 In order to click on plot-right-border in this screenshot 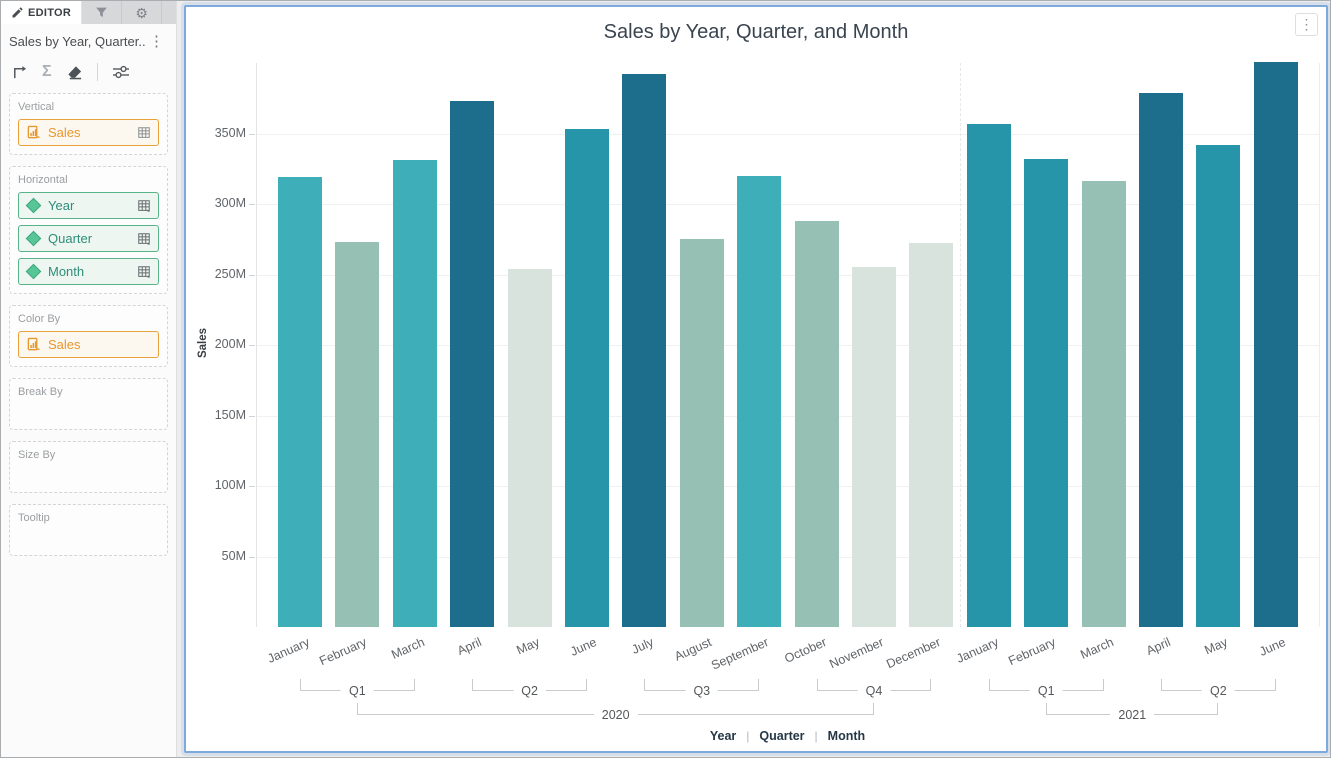, I will do `click(1319, 345)`.